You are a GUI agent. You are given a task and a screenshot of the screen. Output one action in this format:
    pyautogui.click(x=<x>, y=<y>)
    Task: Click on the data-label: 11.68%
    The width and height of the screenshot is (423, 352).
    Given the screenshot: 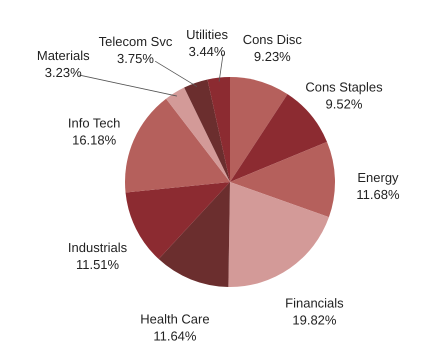 What is the action you would take?
    pyautogui.click(x=378, y=194)
    